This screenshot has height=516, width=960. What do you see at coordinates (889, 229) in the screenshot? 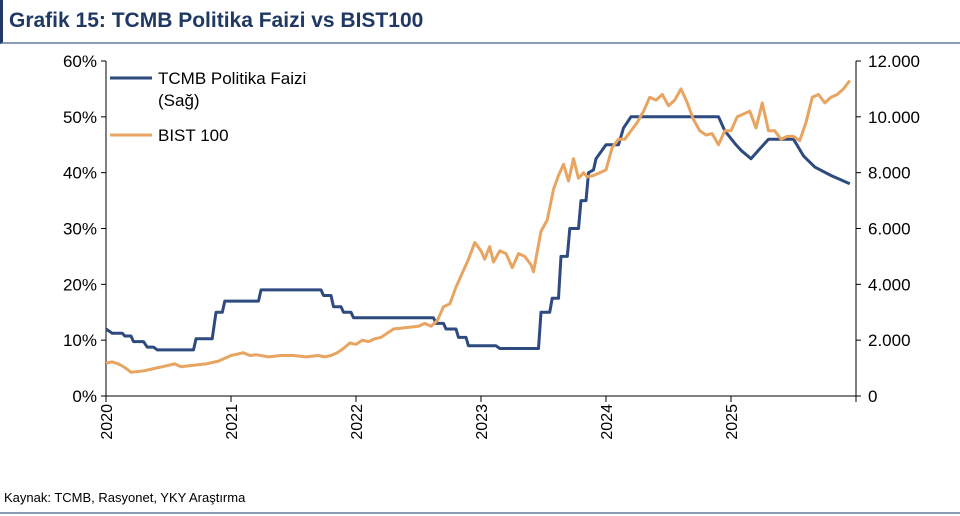
I see `y-right-tick-label: 6.000` at bounding box center [889, 229].